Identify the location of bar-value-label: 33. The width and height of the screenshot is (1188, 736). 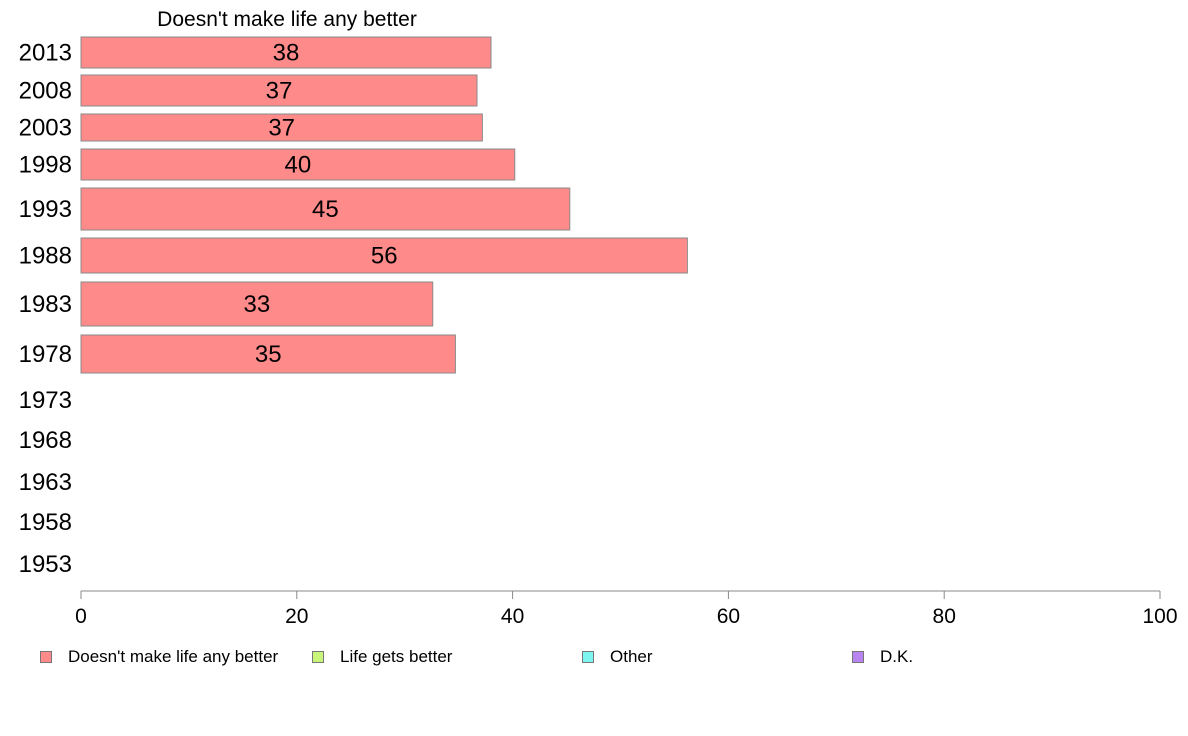
(257, 304).